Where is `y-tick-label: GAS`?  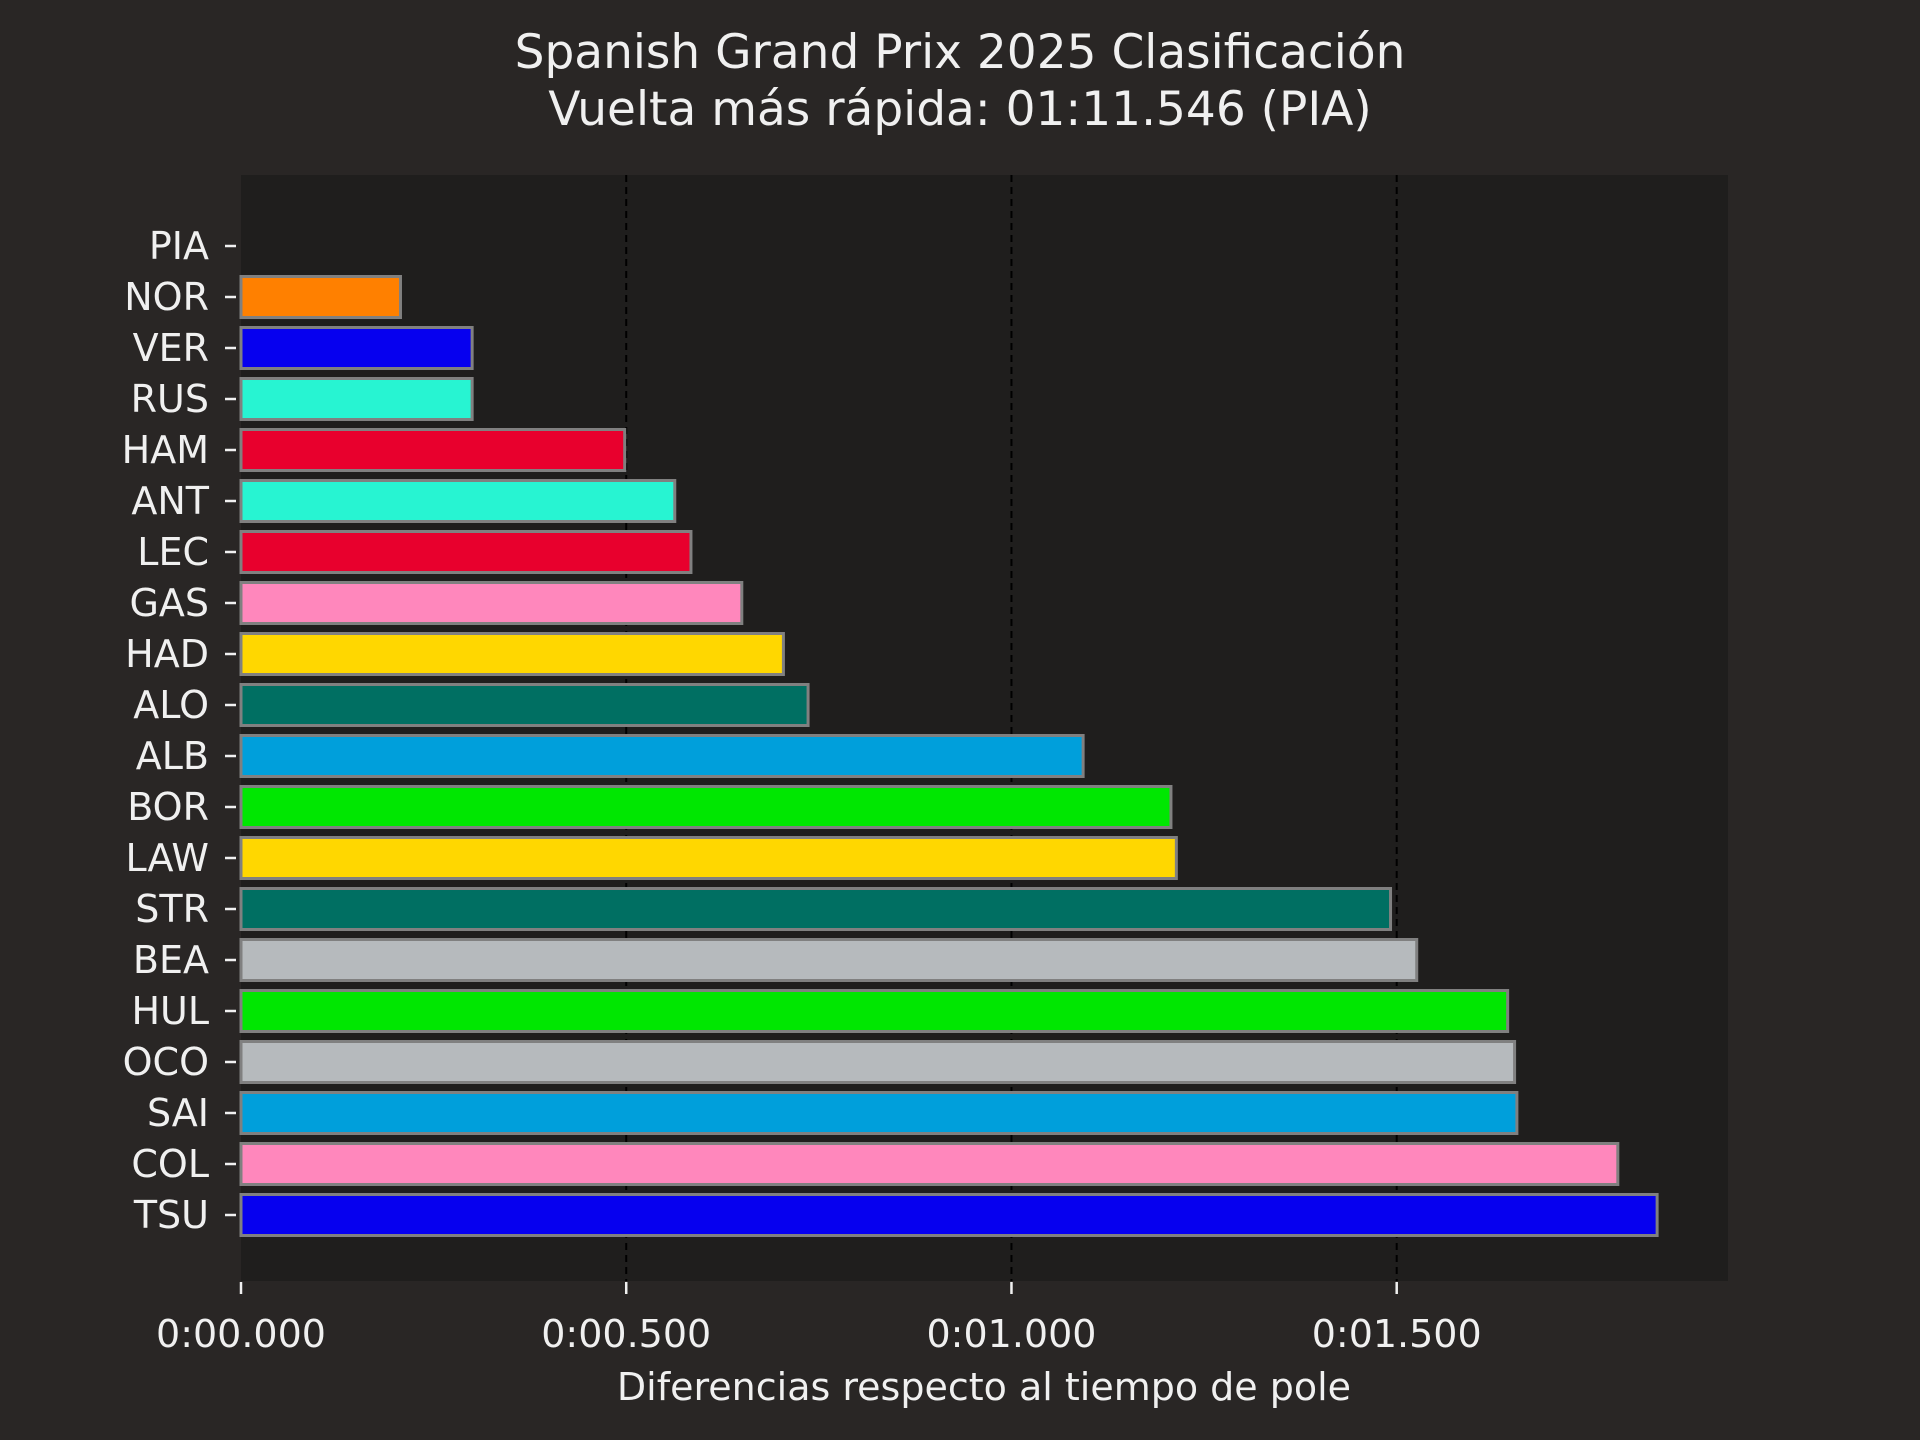
y-tick-label: GAS is located at coordinates (169, 603).